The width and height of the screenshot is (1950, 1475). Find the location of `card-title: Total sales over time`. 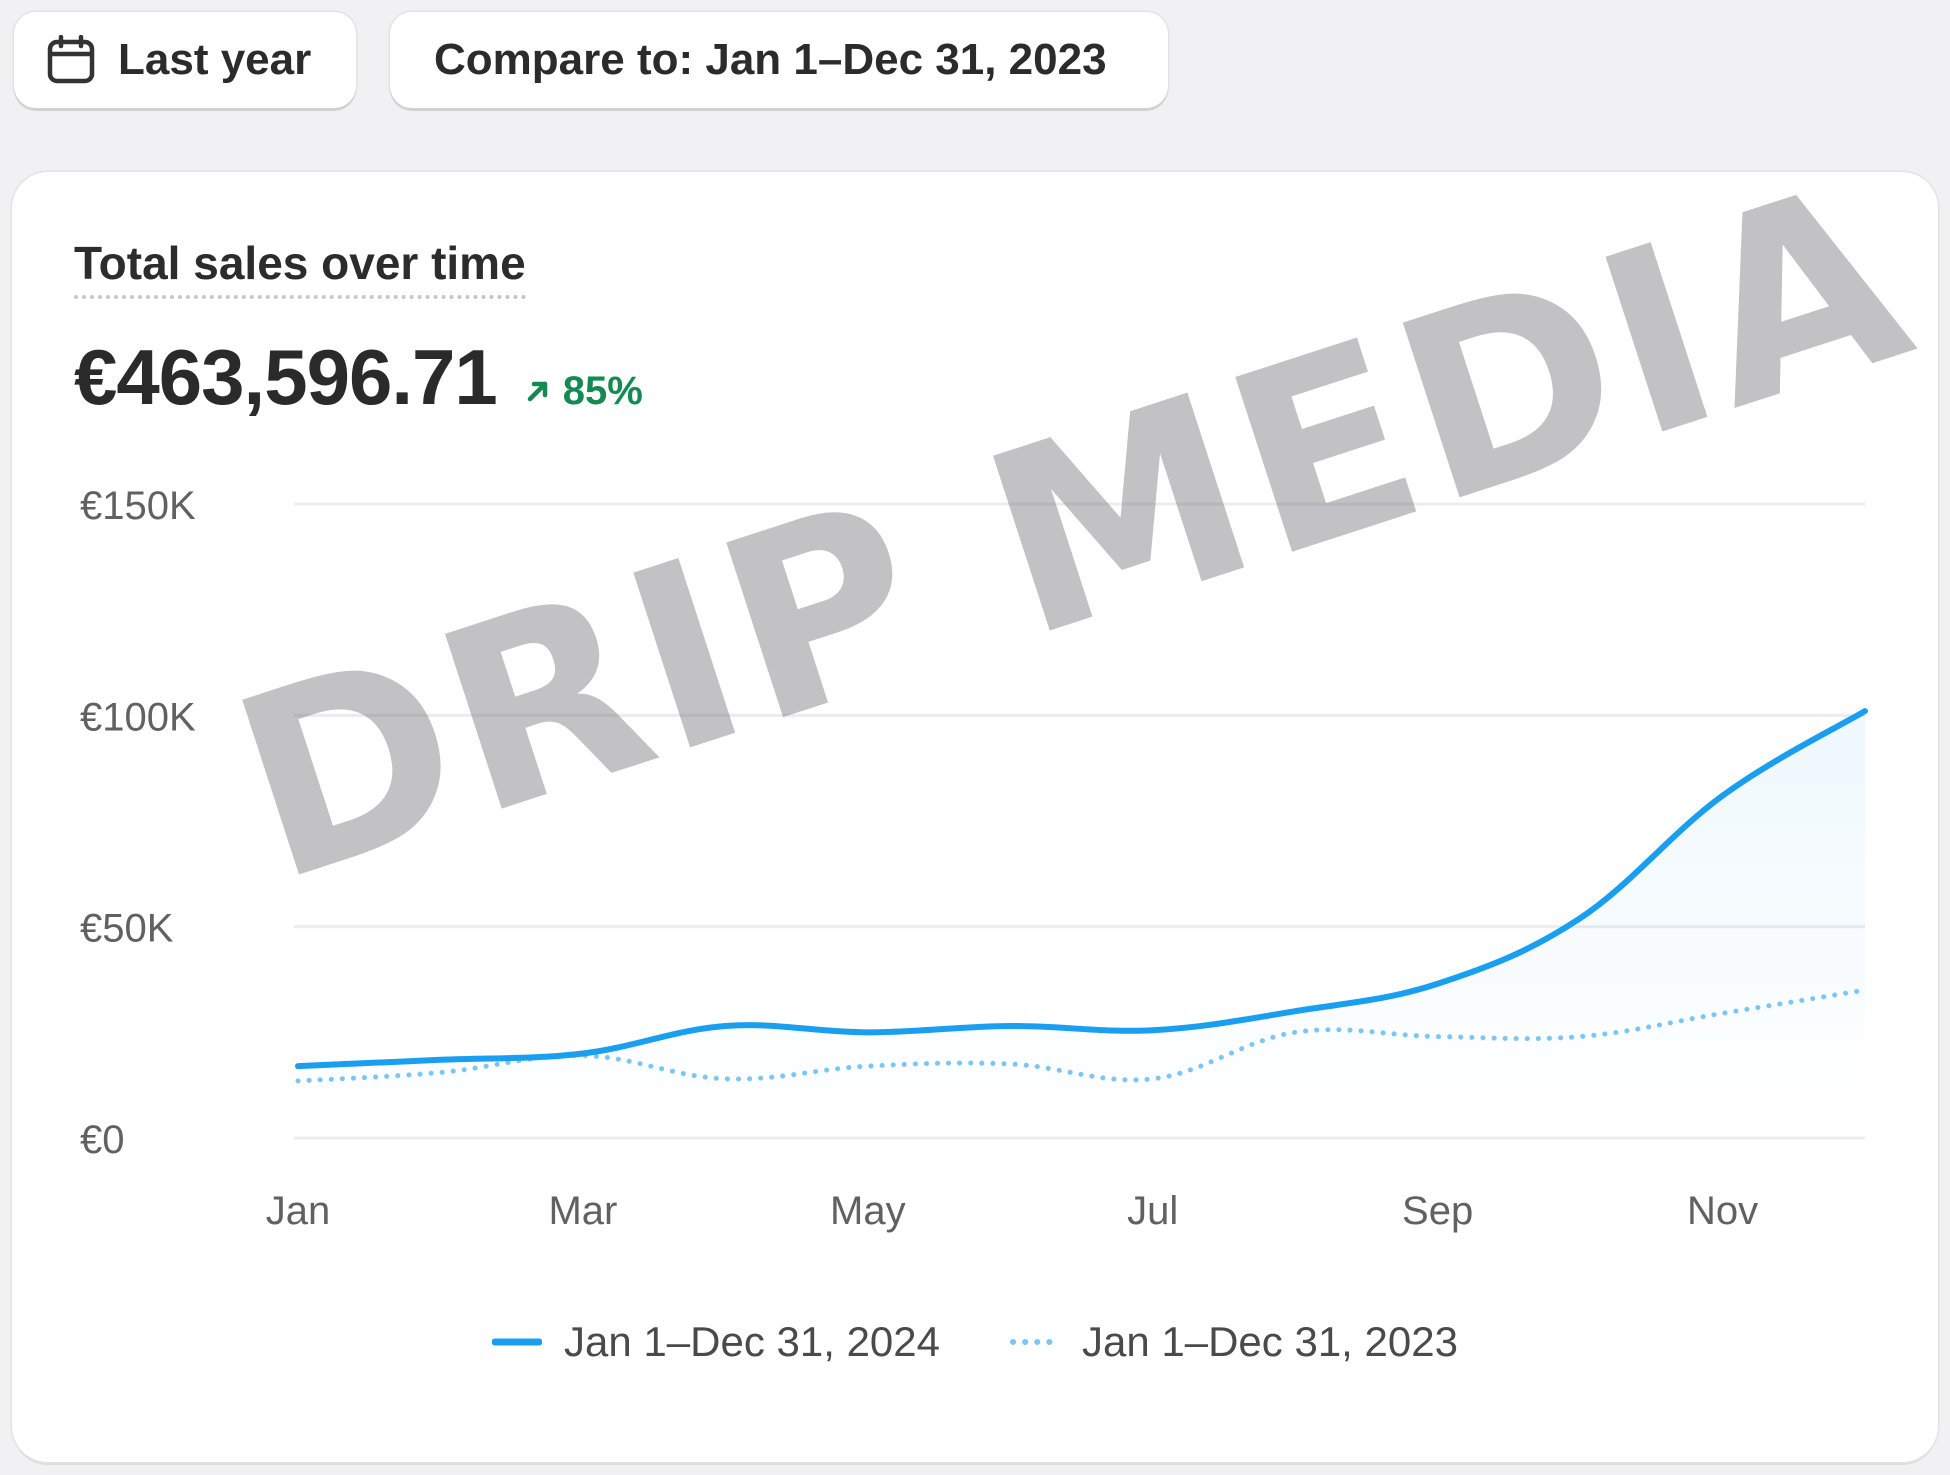

card-title: Total sales over time is located at coordinates (300, 268).